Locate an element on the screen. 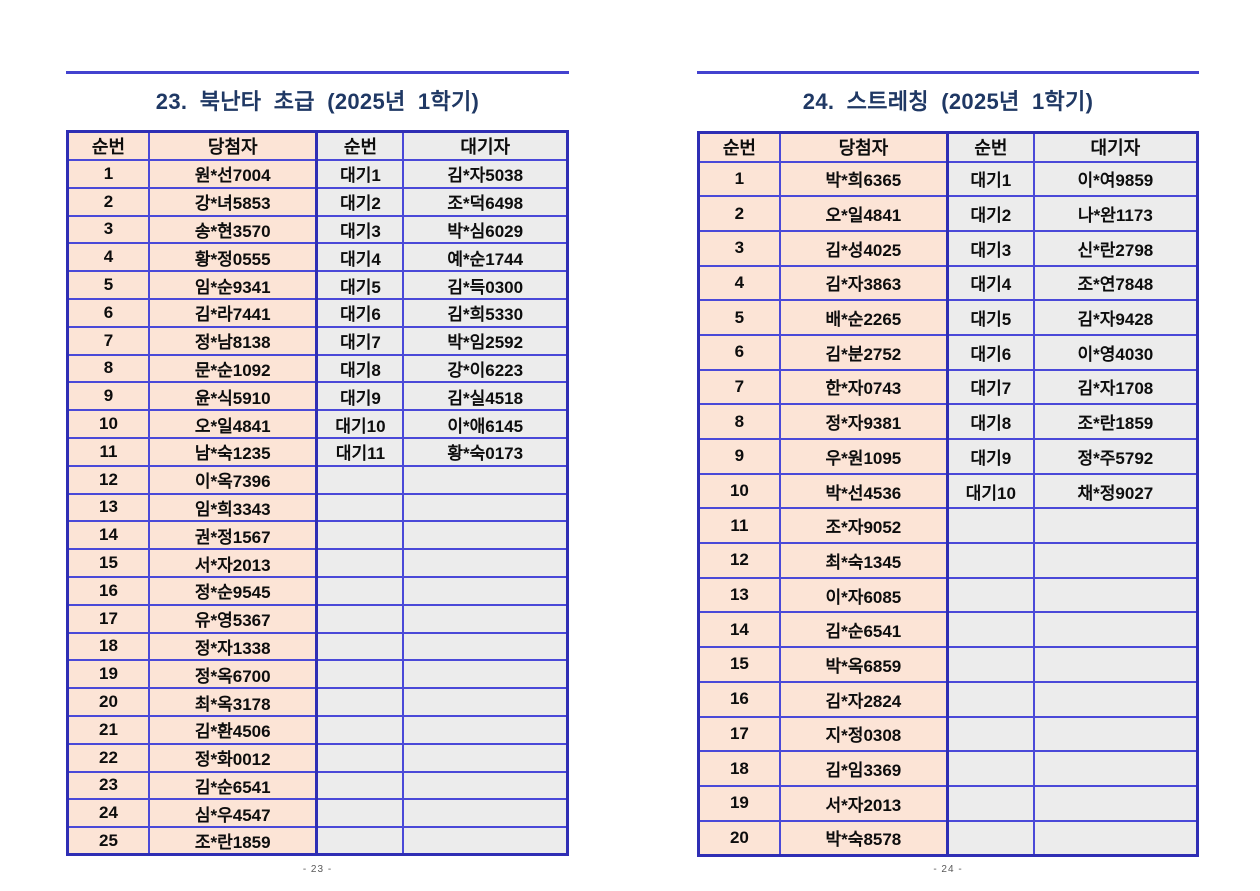  cell-wait-rank: 대기10 is located at coordinates (360, 424).